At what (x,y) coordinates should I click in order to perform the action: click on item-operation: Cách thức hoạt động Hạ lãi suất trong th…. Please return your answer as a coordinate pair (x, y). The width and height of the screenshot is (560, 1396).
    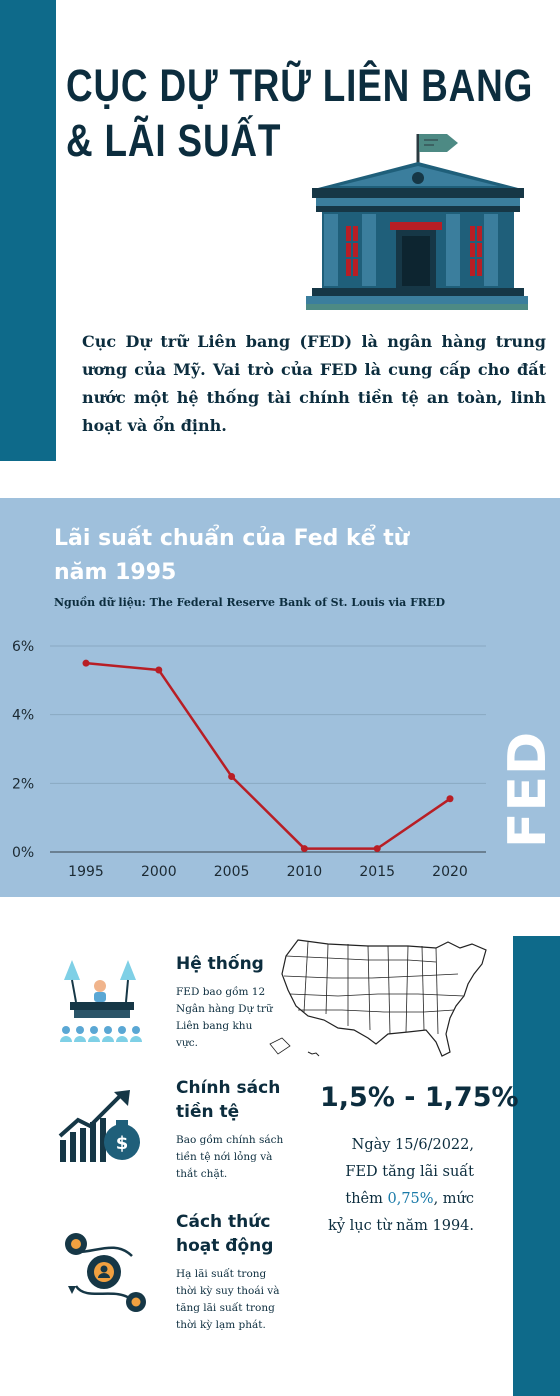
    Looking at the image, I should click on (236, 1272).